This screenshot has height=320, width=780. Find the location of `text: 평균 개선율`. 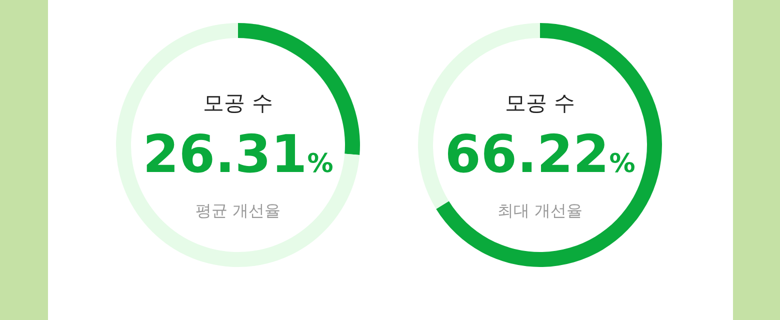

text: 평균 개선율 is located at coordinates (238, 210).